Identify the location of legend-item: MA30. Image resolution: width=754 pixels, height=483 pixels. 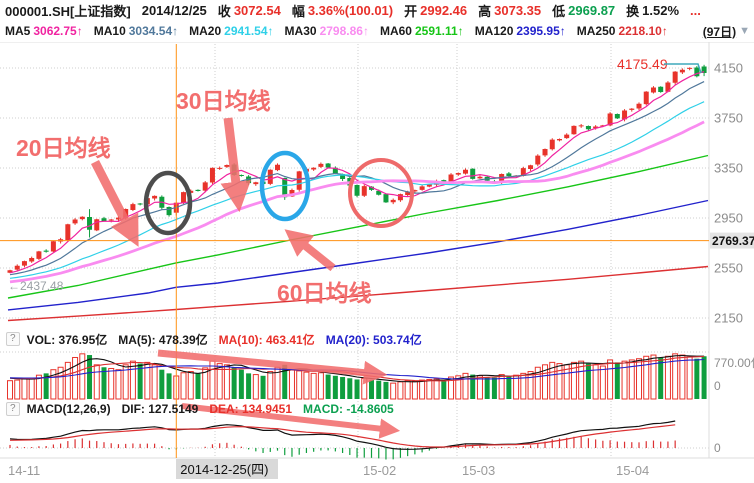
(300, 31).